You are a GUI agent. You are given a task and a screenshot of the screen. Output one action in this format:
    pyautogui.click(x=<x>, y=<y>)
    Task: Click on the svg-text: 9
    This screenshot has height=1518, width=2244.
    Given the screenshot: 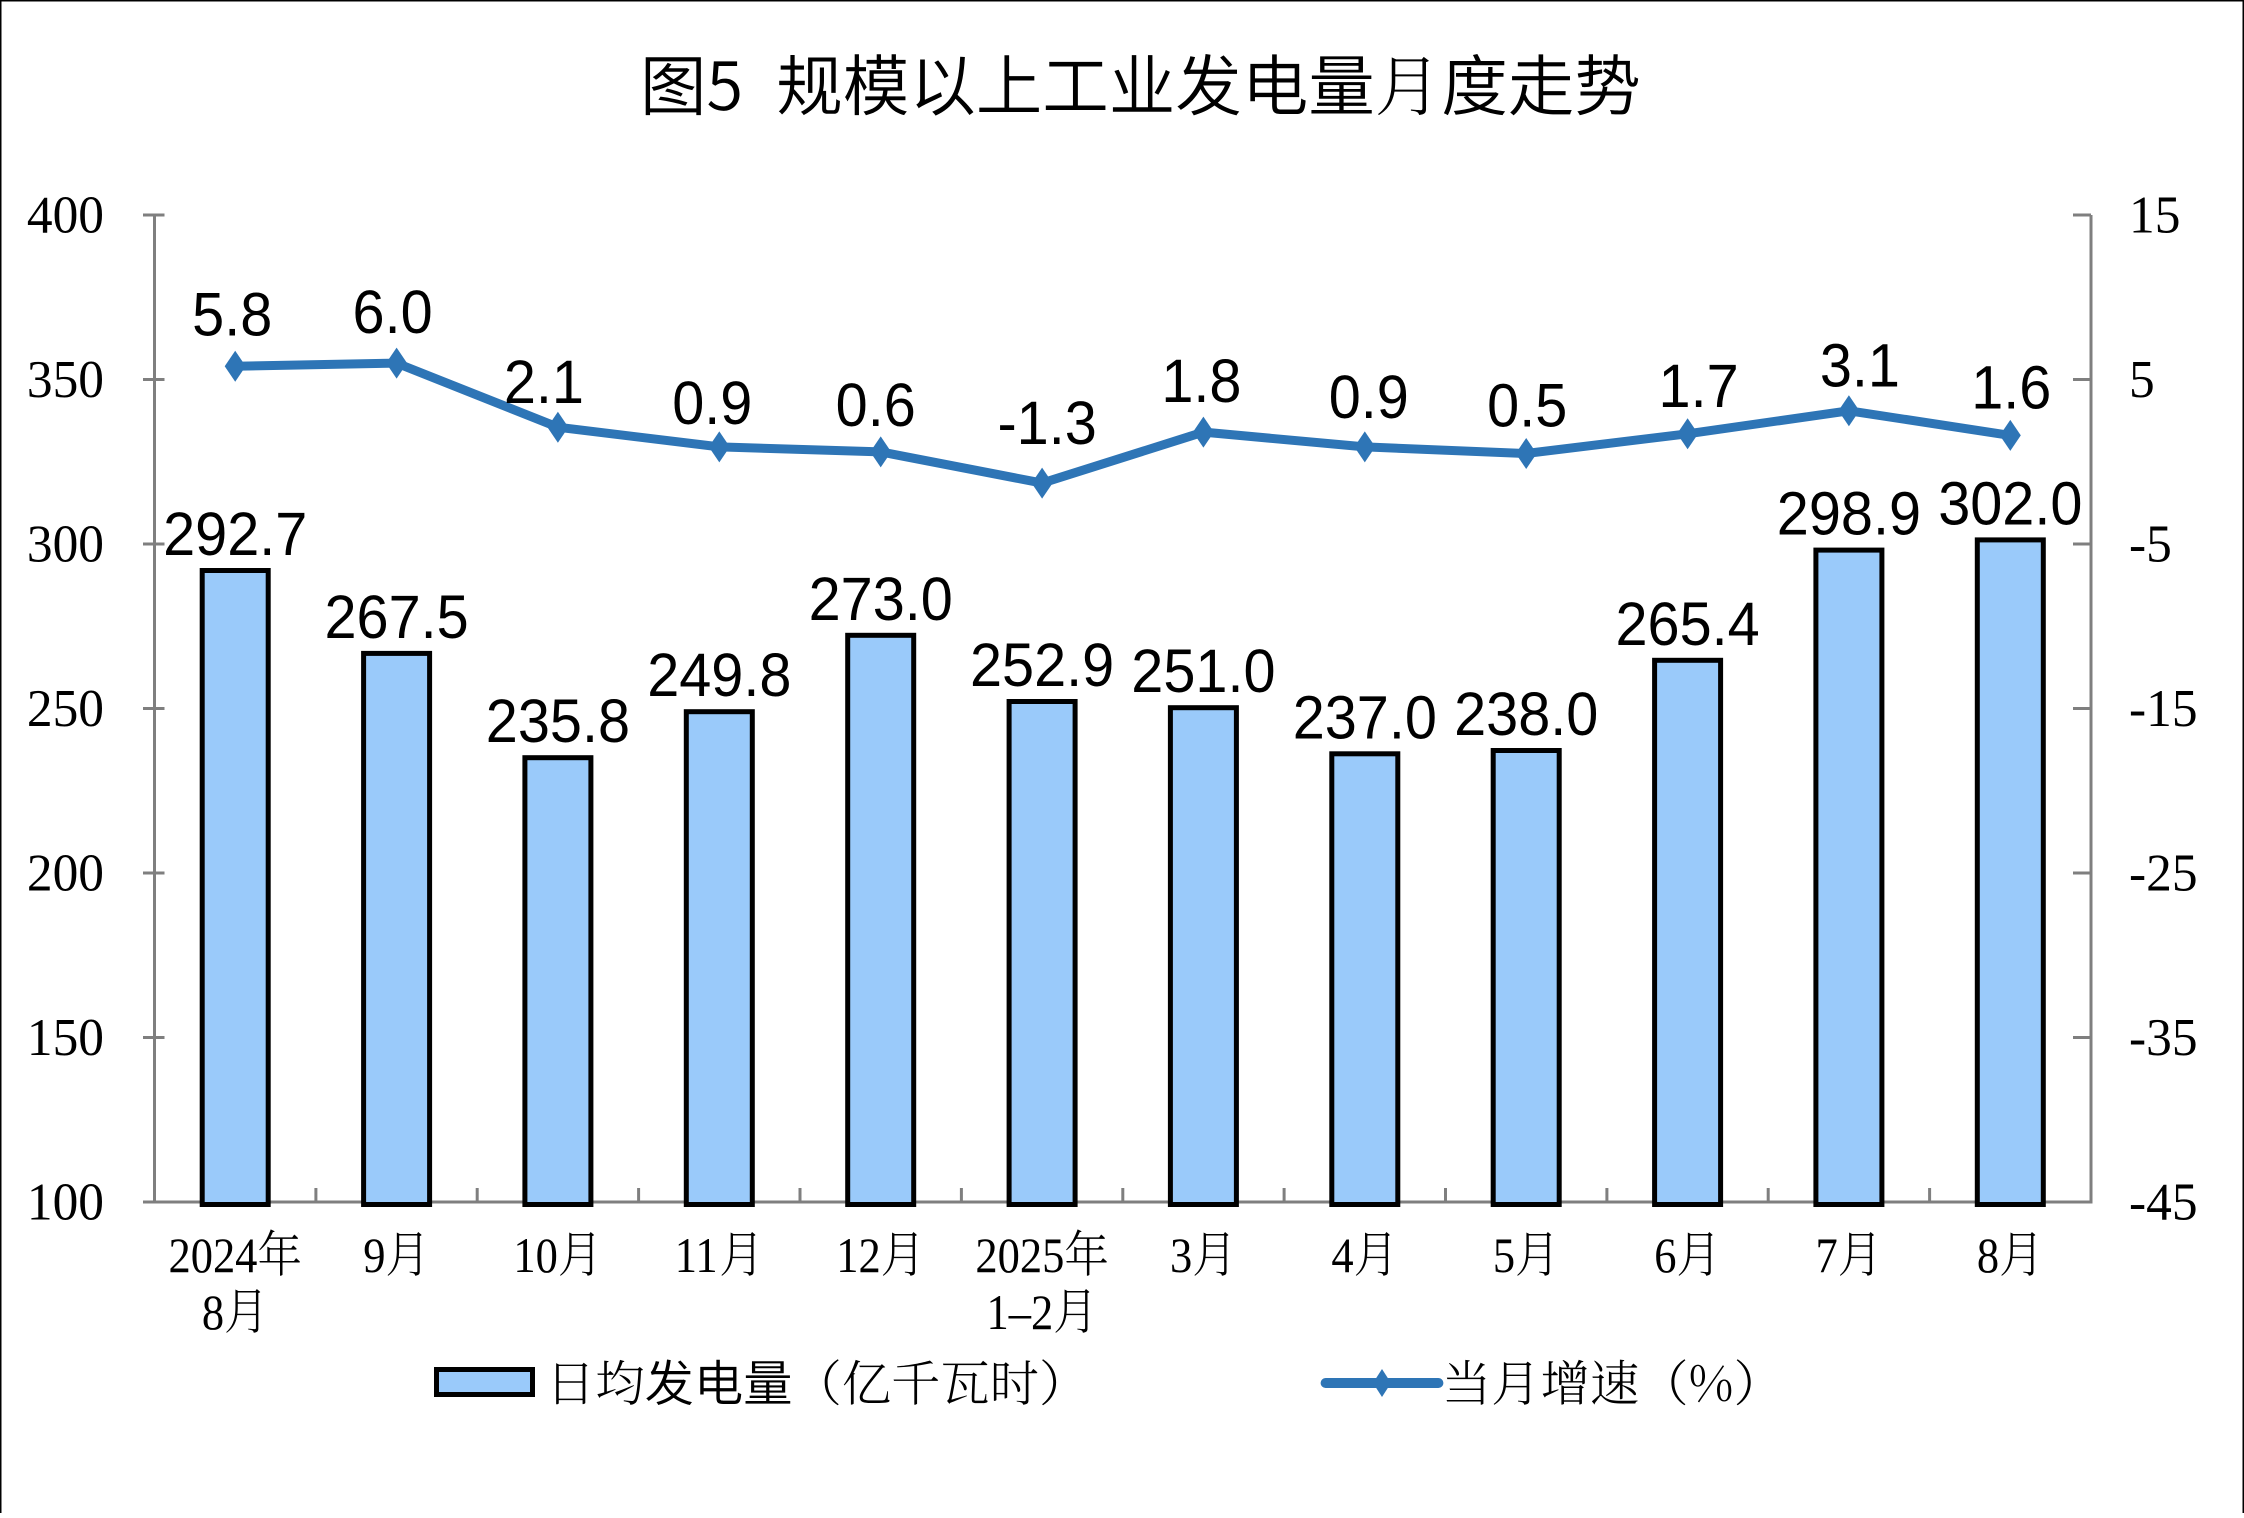 What is the action you would take?
    pyautogui.click(x=374, y=1256)
    